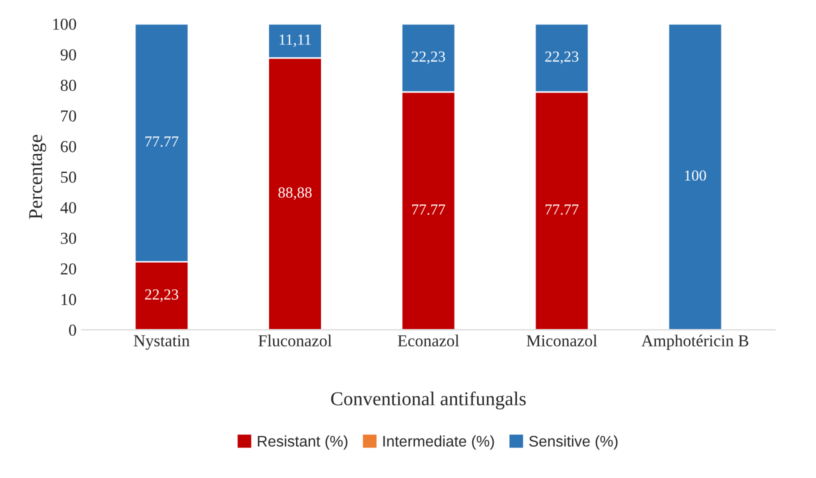 This screenshot has height=478, width=816. Describe the element at coordinates (68, 269) in the screenshot. I see `y-tick-label: 20` at that location.